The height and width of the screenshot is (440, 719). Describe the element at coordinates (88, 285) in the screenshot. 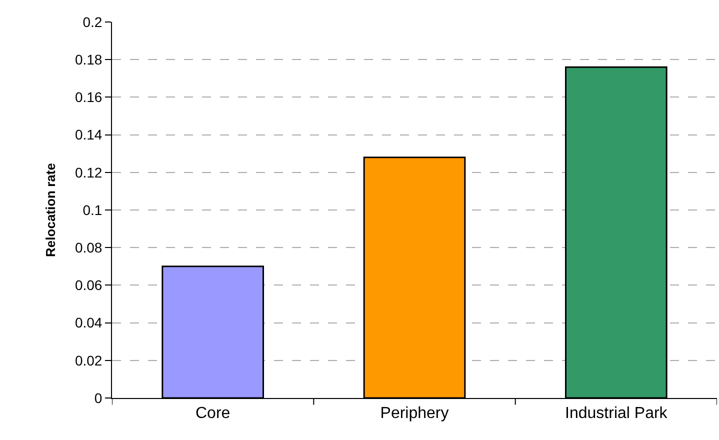

I see `y-tick-label: 0.06` at that location.